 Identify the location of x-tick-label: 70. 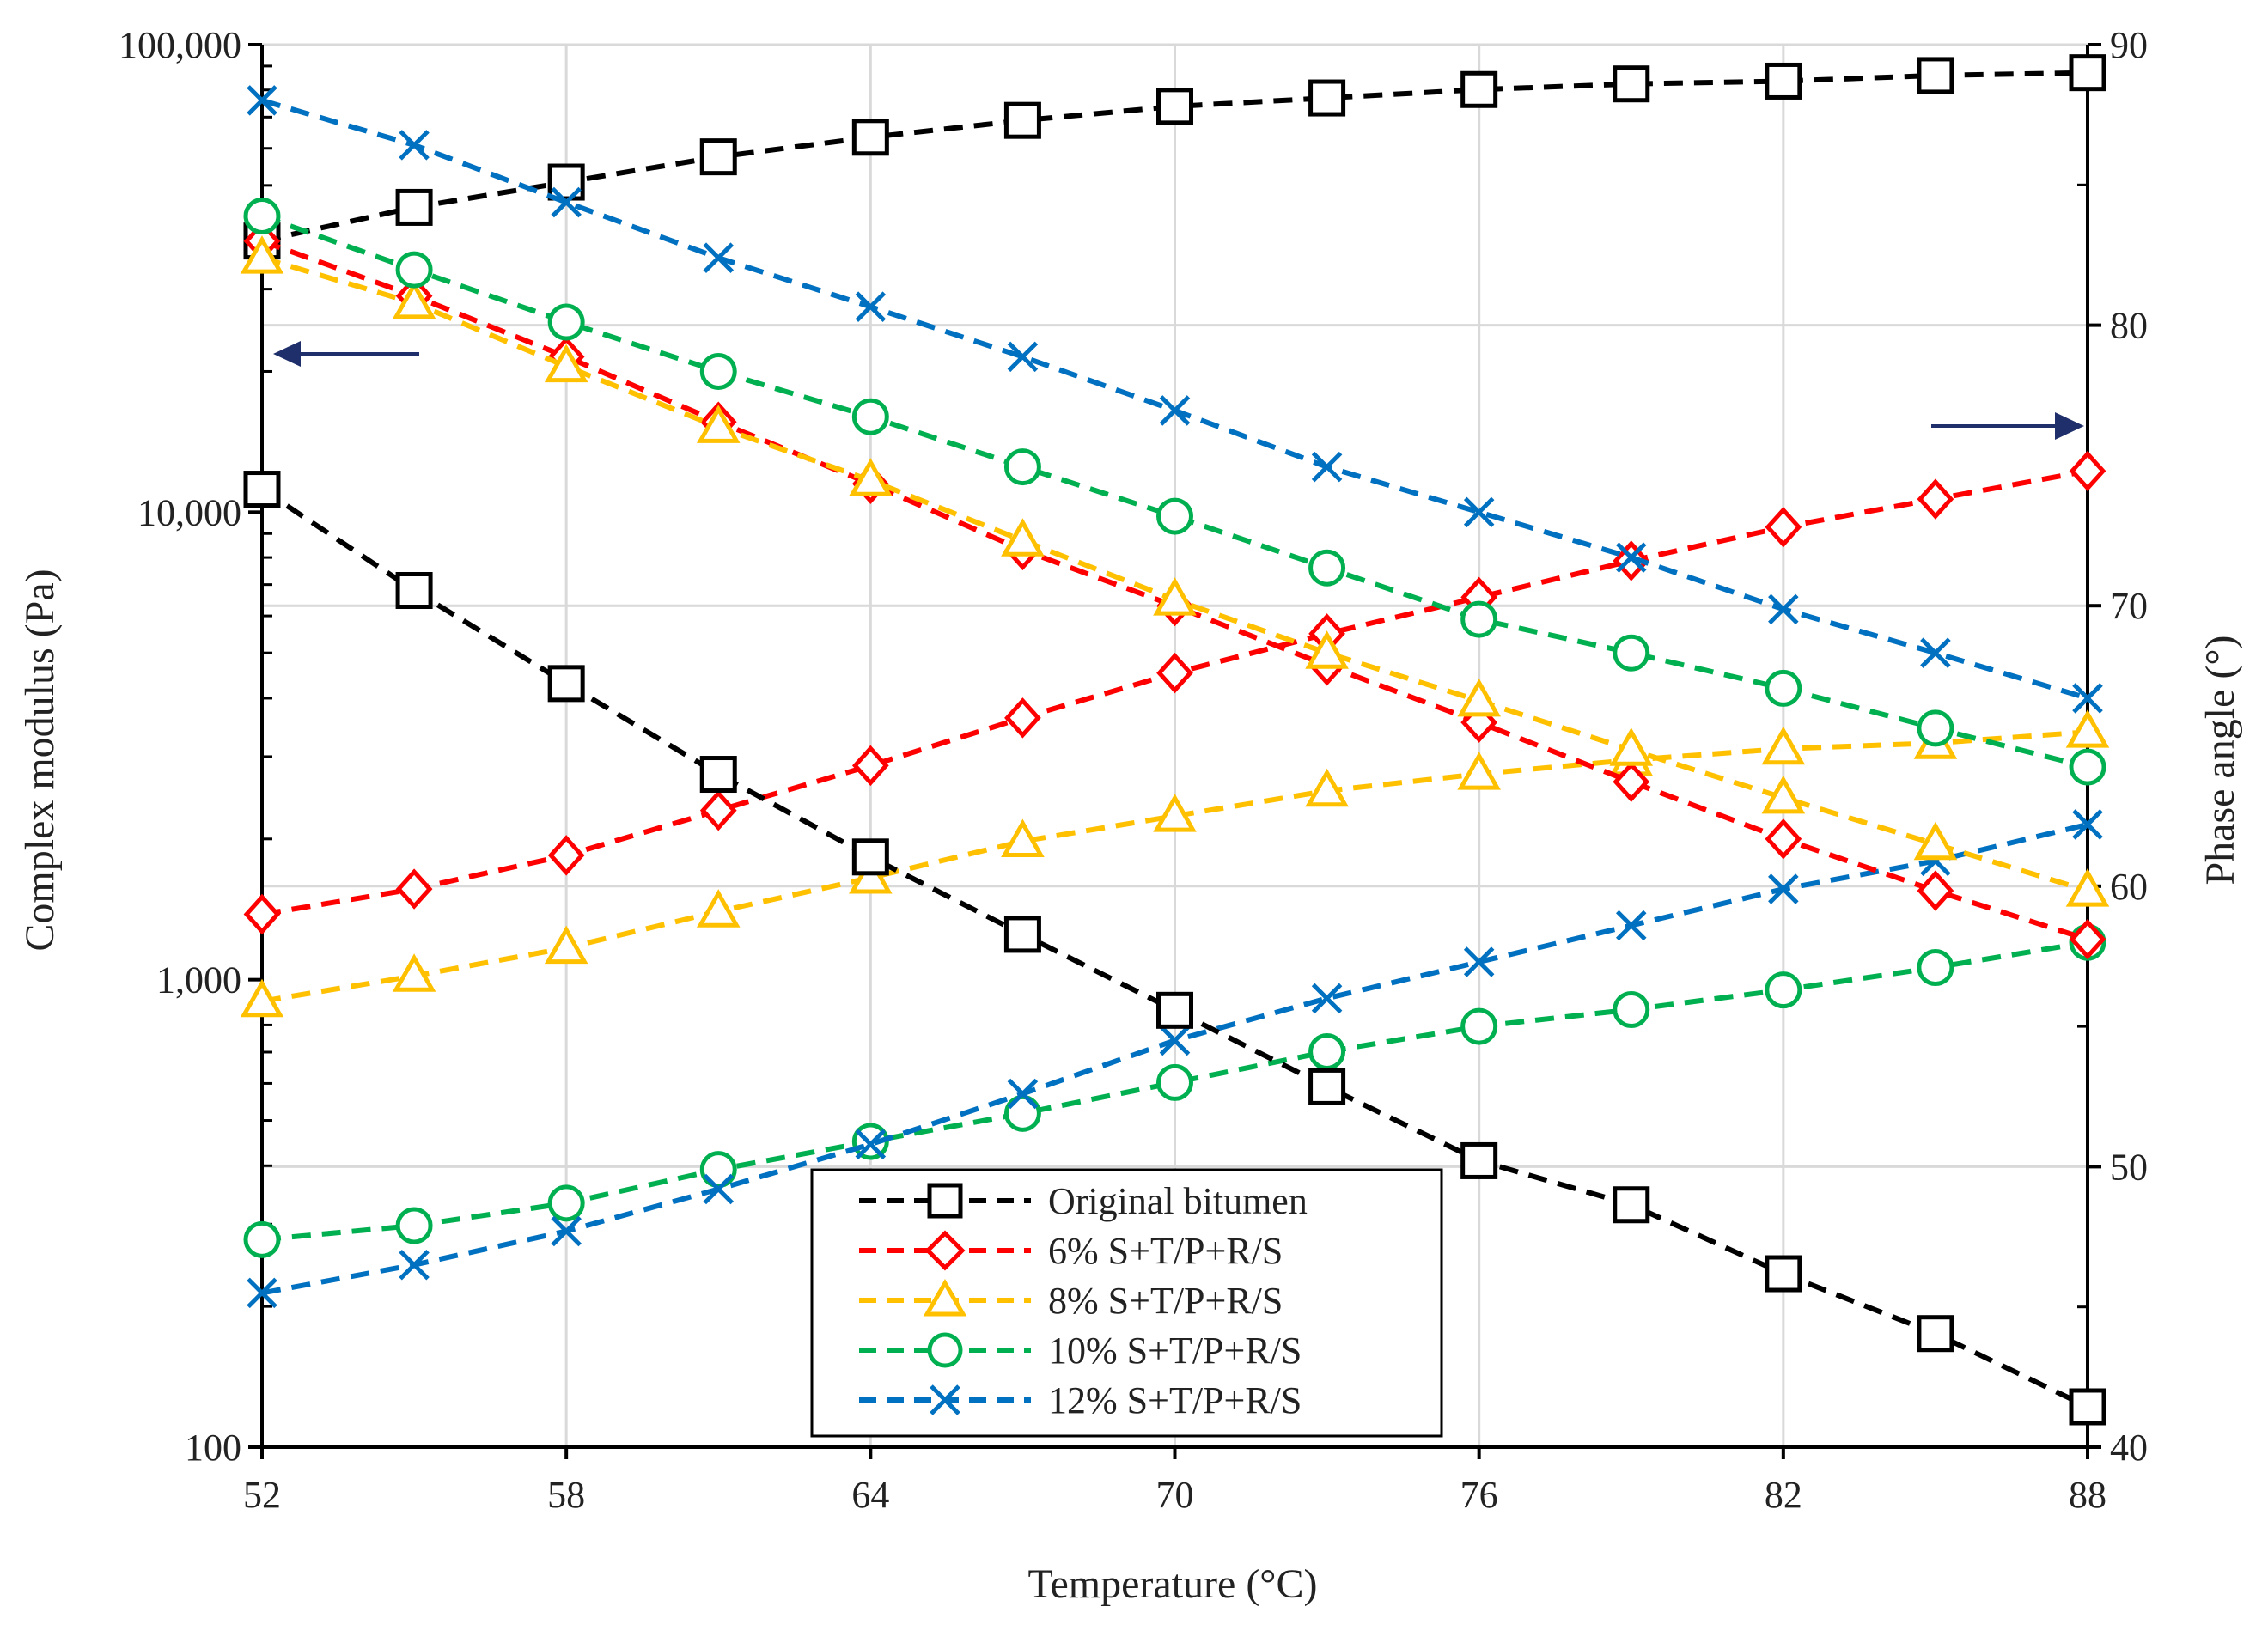
(1175, 1495).